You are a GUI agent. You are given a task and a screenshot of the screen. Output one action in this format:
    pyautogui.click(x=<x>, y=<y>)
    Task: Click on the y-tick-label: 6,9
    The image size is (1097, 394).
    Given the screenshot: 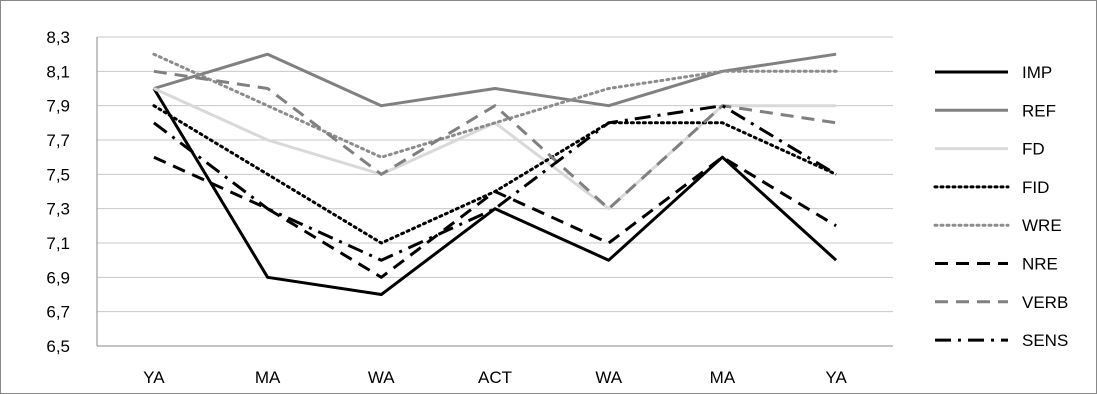 What is the action you would take?
    pyautogui.click(x=58, y=277)
    